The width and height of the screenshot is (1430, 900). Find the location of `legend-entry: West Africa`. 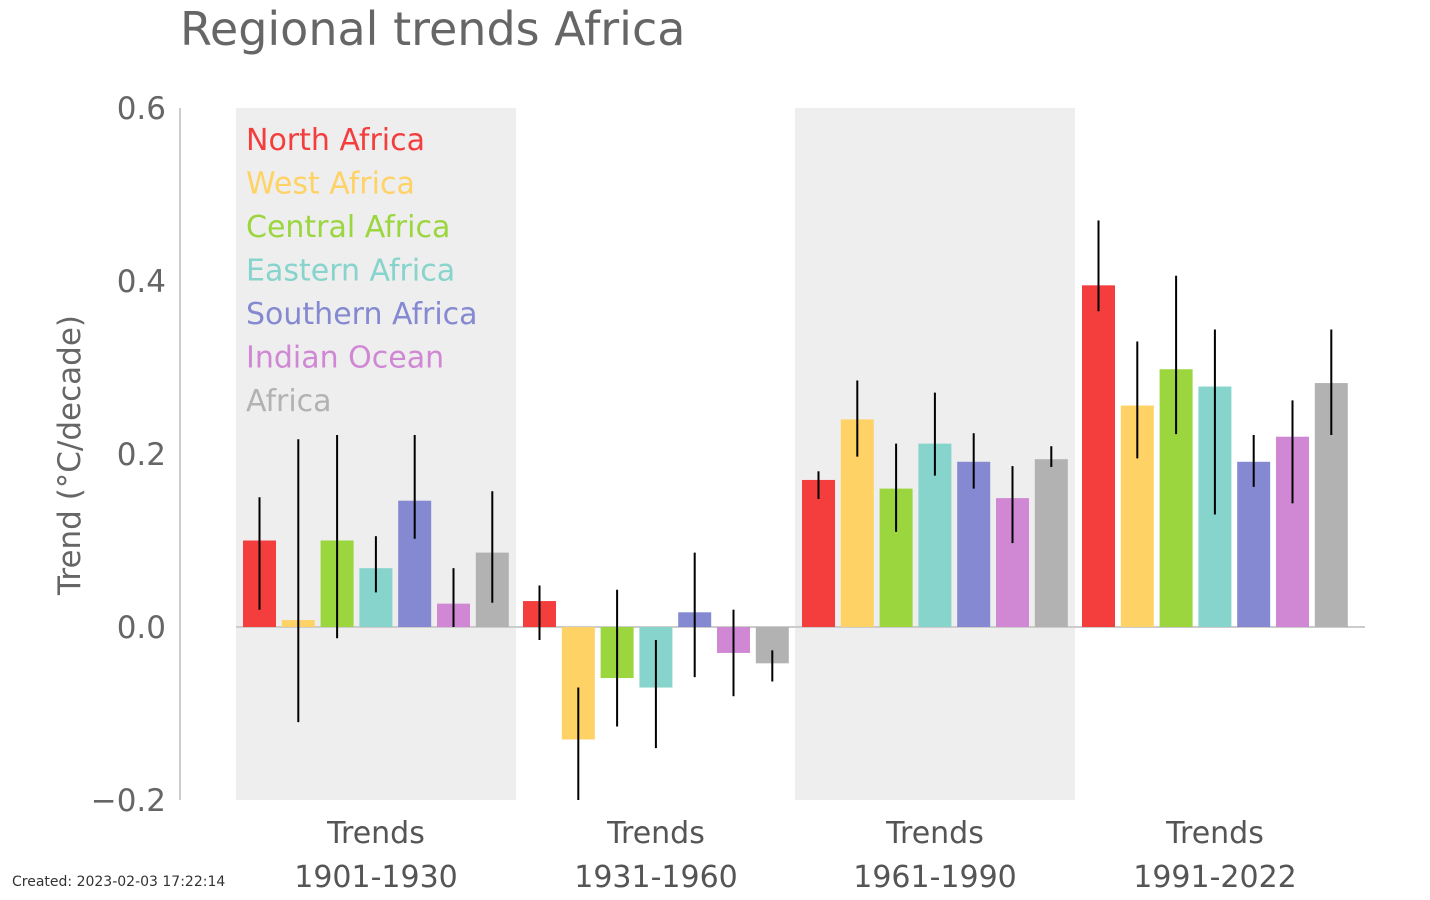

legend-entry: West Africa is located at coordinates (330, 184).